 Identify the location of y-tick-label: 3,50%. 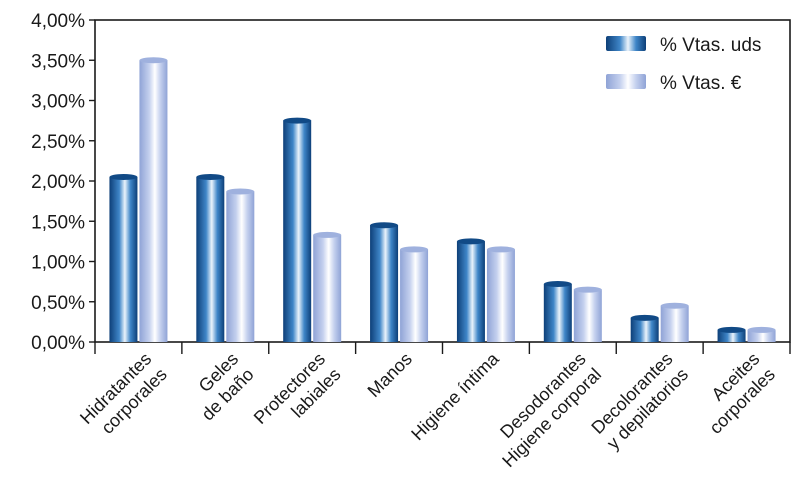
(58, 61).